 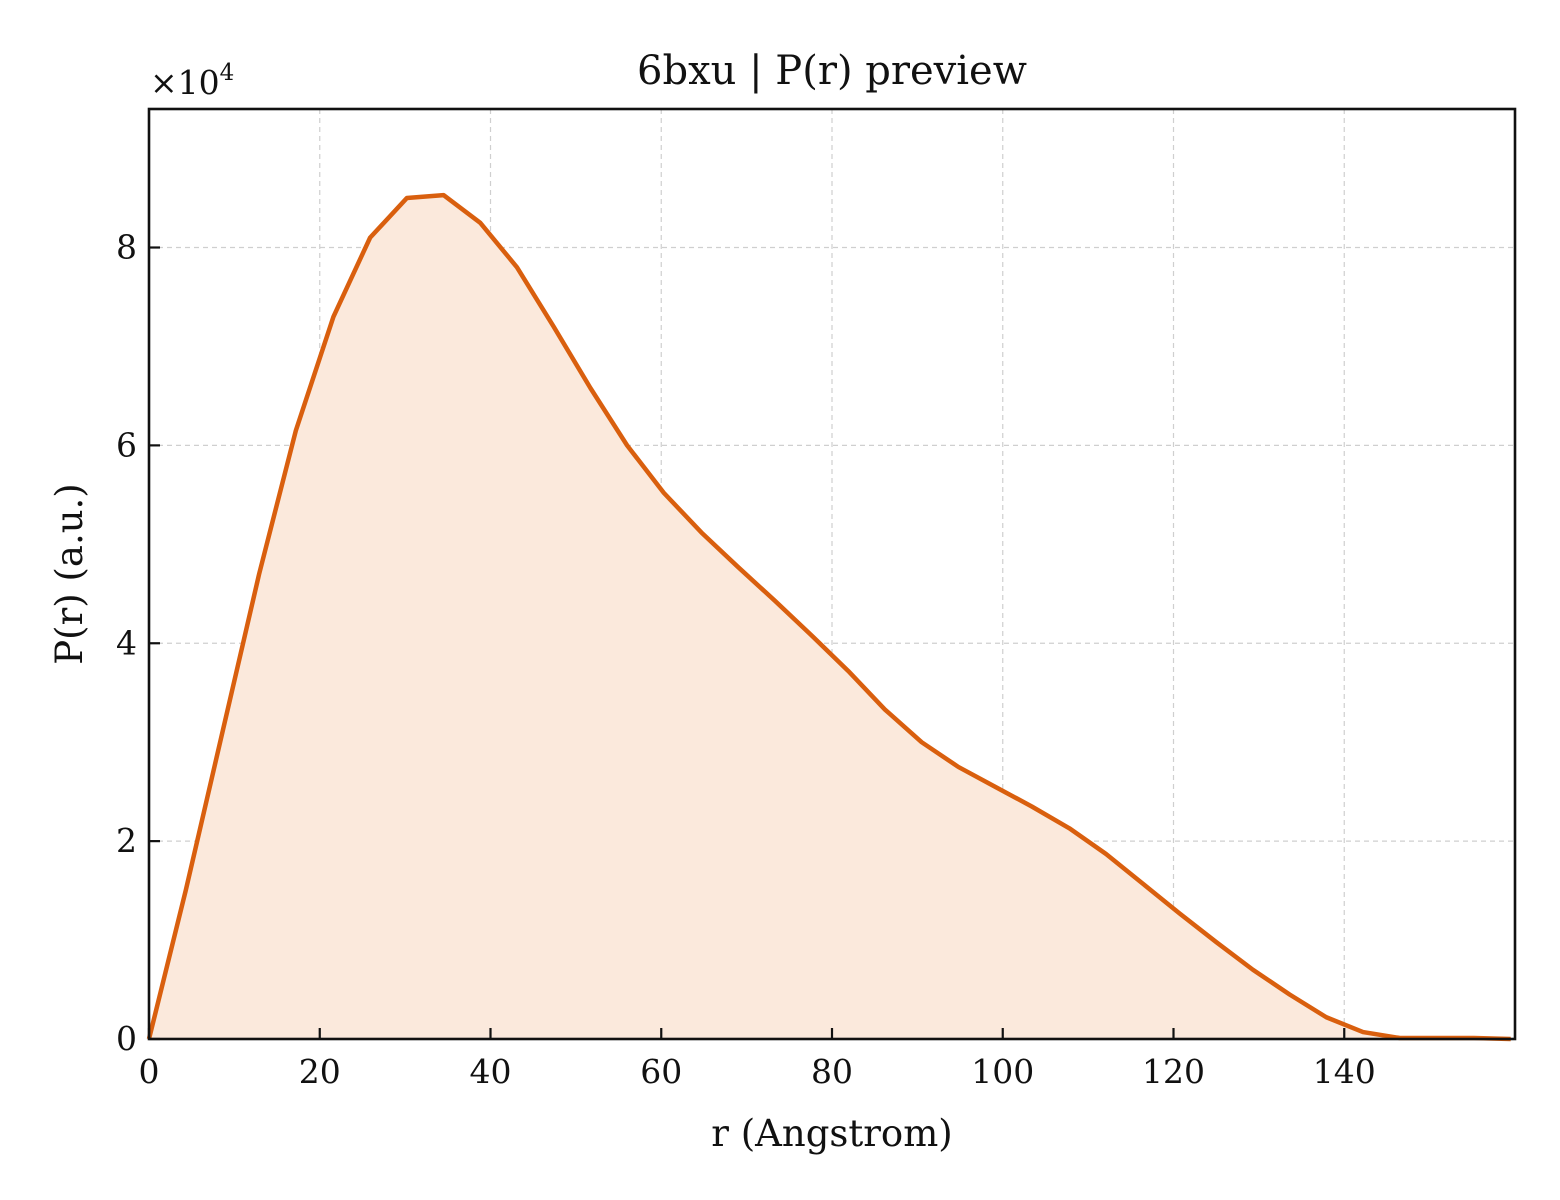 What do you see at coordinates (126, 840) in the screenshot?
I see `y-tick-label: 2` at bounding box center [126, 840].